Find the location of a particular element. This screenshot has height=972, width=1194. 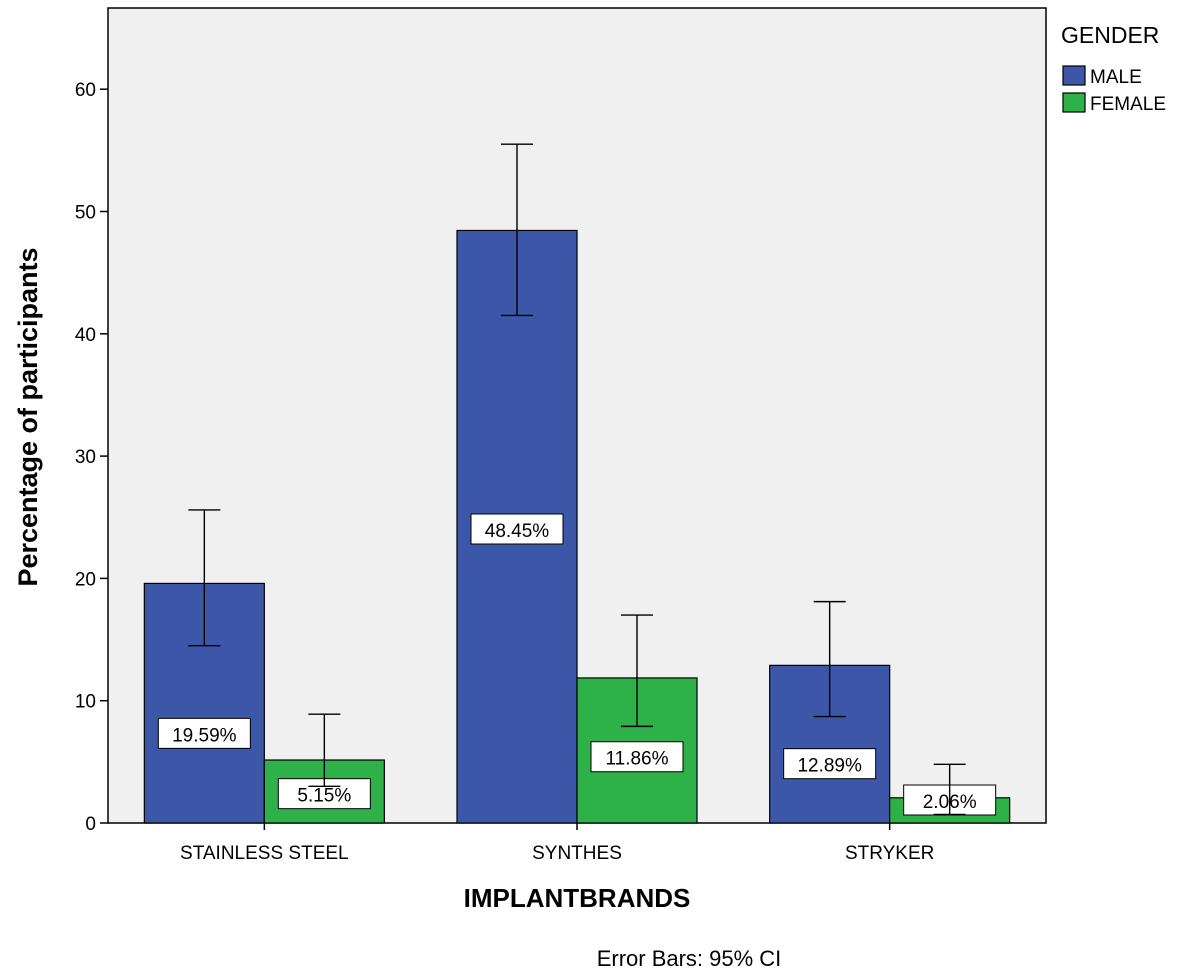

y-axis: 0 10 20 30 40 50 60 is located at coordinates (91, 457).